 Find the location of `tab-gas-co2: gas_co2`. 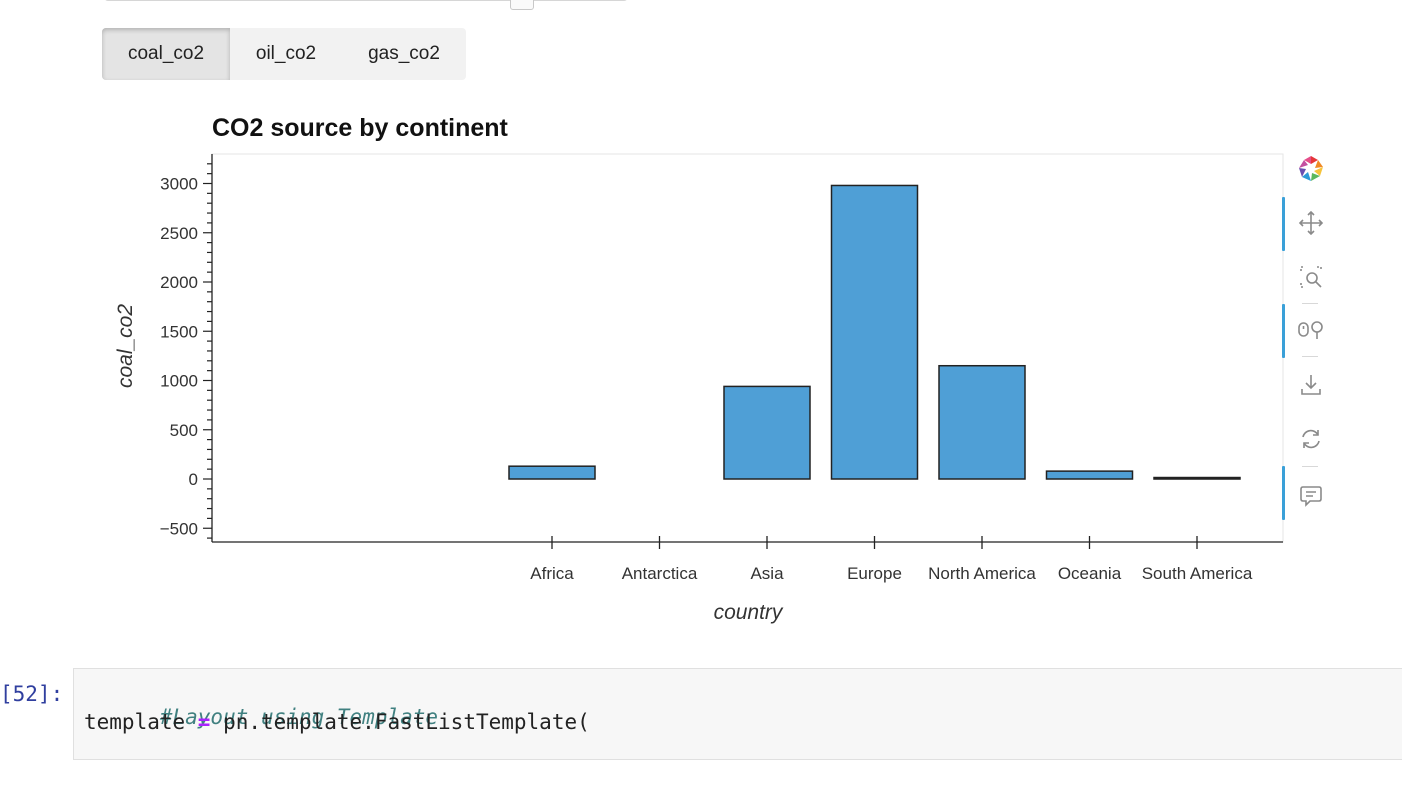

tab-gas-co2: gas_co2 is located at coordinates (404, 53).